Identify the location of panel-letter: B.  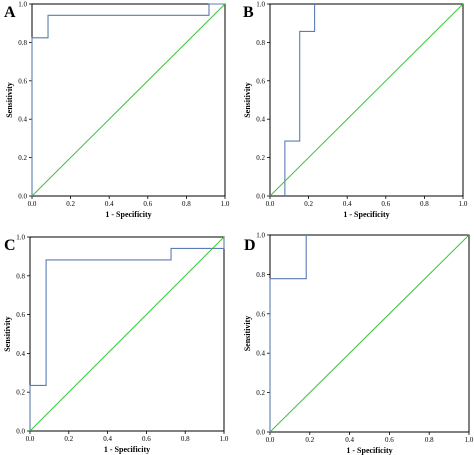
(248, 12).